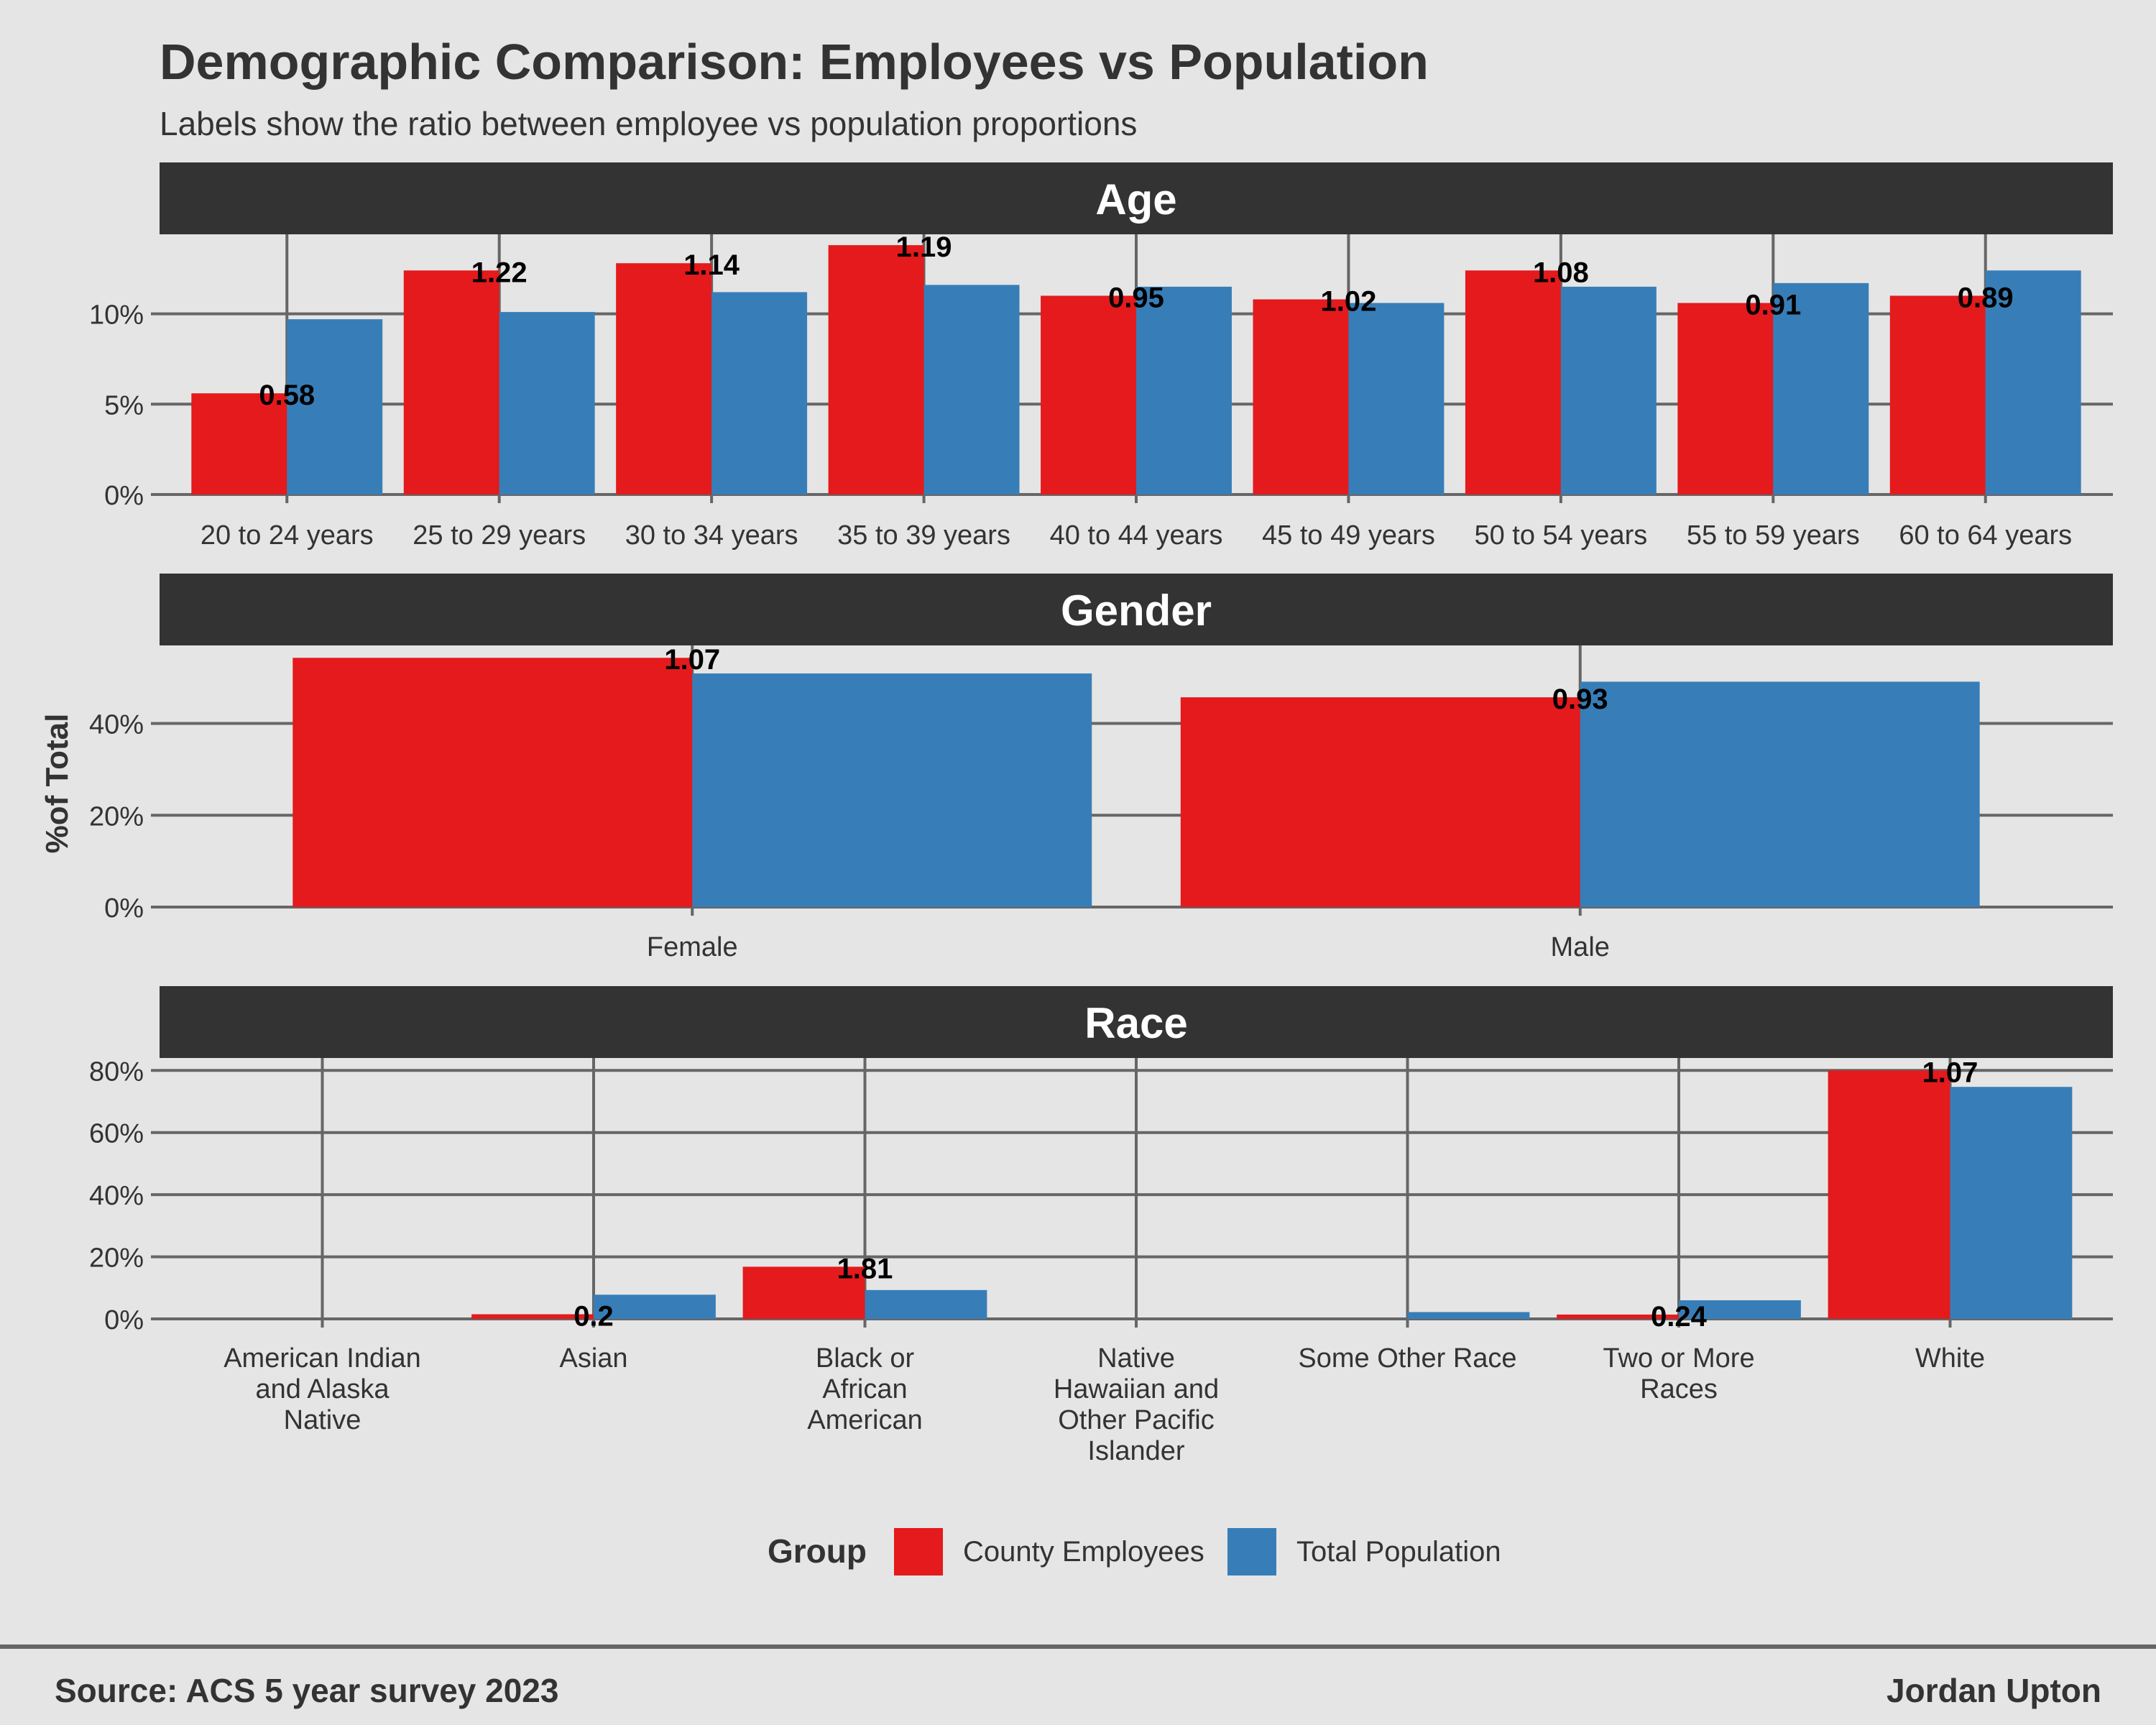  What do you see at coordinates (2033, 382) in the screenshot?
I see `bar-total-population-60-to-64-years` at bounding box center [2033, 382].